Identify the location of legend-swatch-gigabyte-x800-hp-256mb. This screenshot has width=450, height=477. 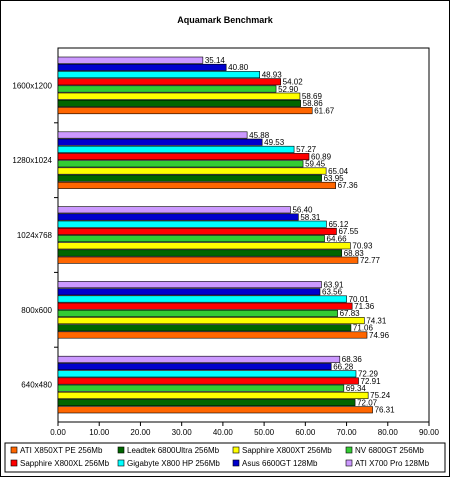
(121, 463).